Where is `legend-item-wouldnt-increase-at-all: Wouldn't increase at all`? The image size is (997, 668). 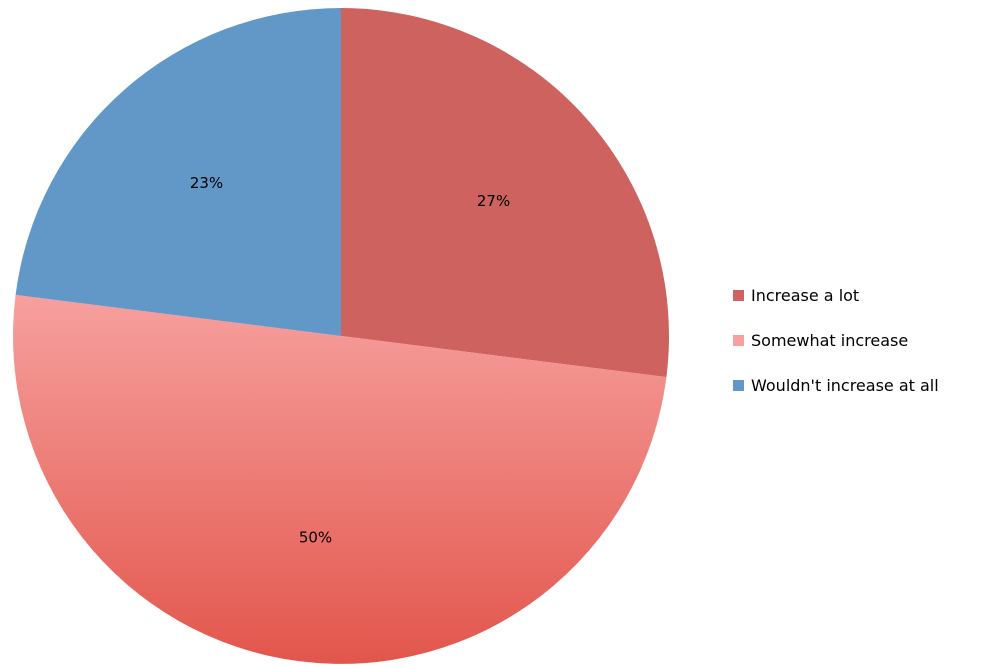
legend-item-wouldnt-increase-at-all: Wouldn't increase at all is located at coordinates (836, 385).